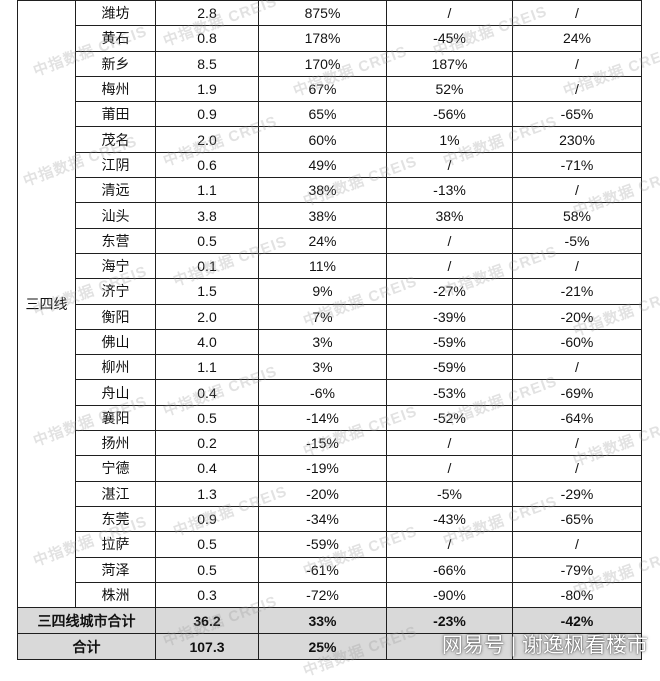 The image size is (660, 681). Describe the element at coordinates (330, 595) in the screenshot. I see `table-row: 株洲 0.3 -72% -90% -80%` at that location.